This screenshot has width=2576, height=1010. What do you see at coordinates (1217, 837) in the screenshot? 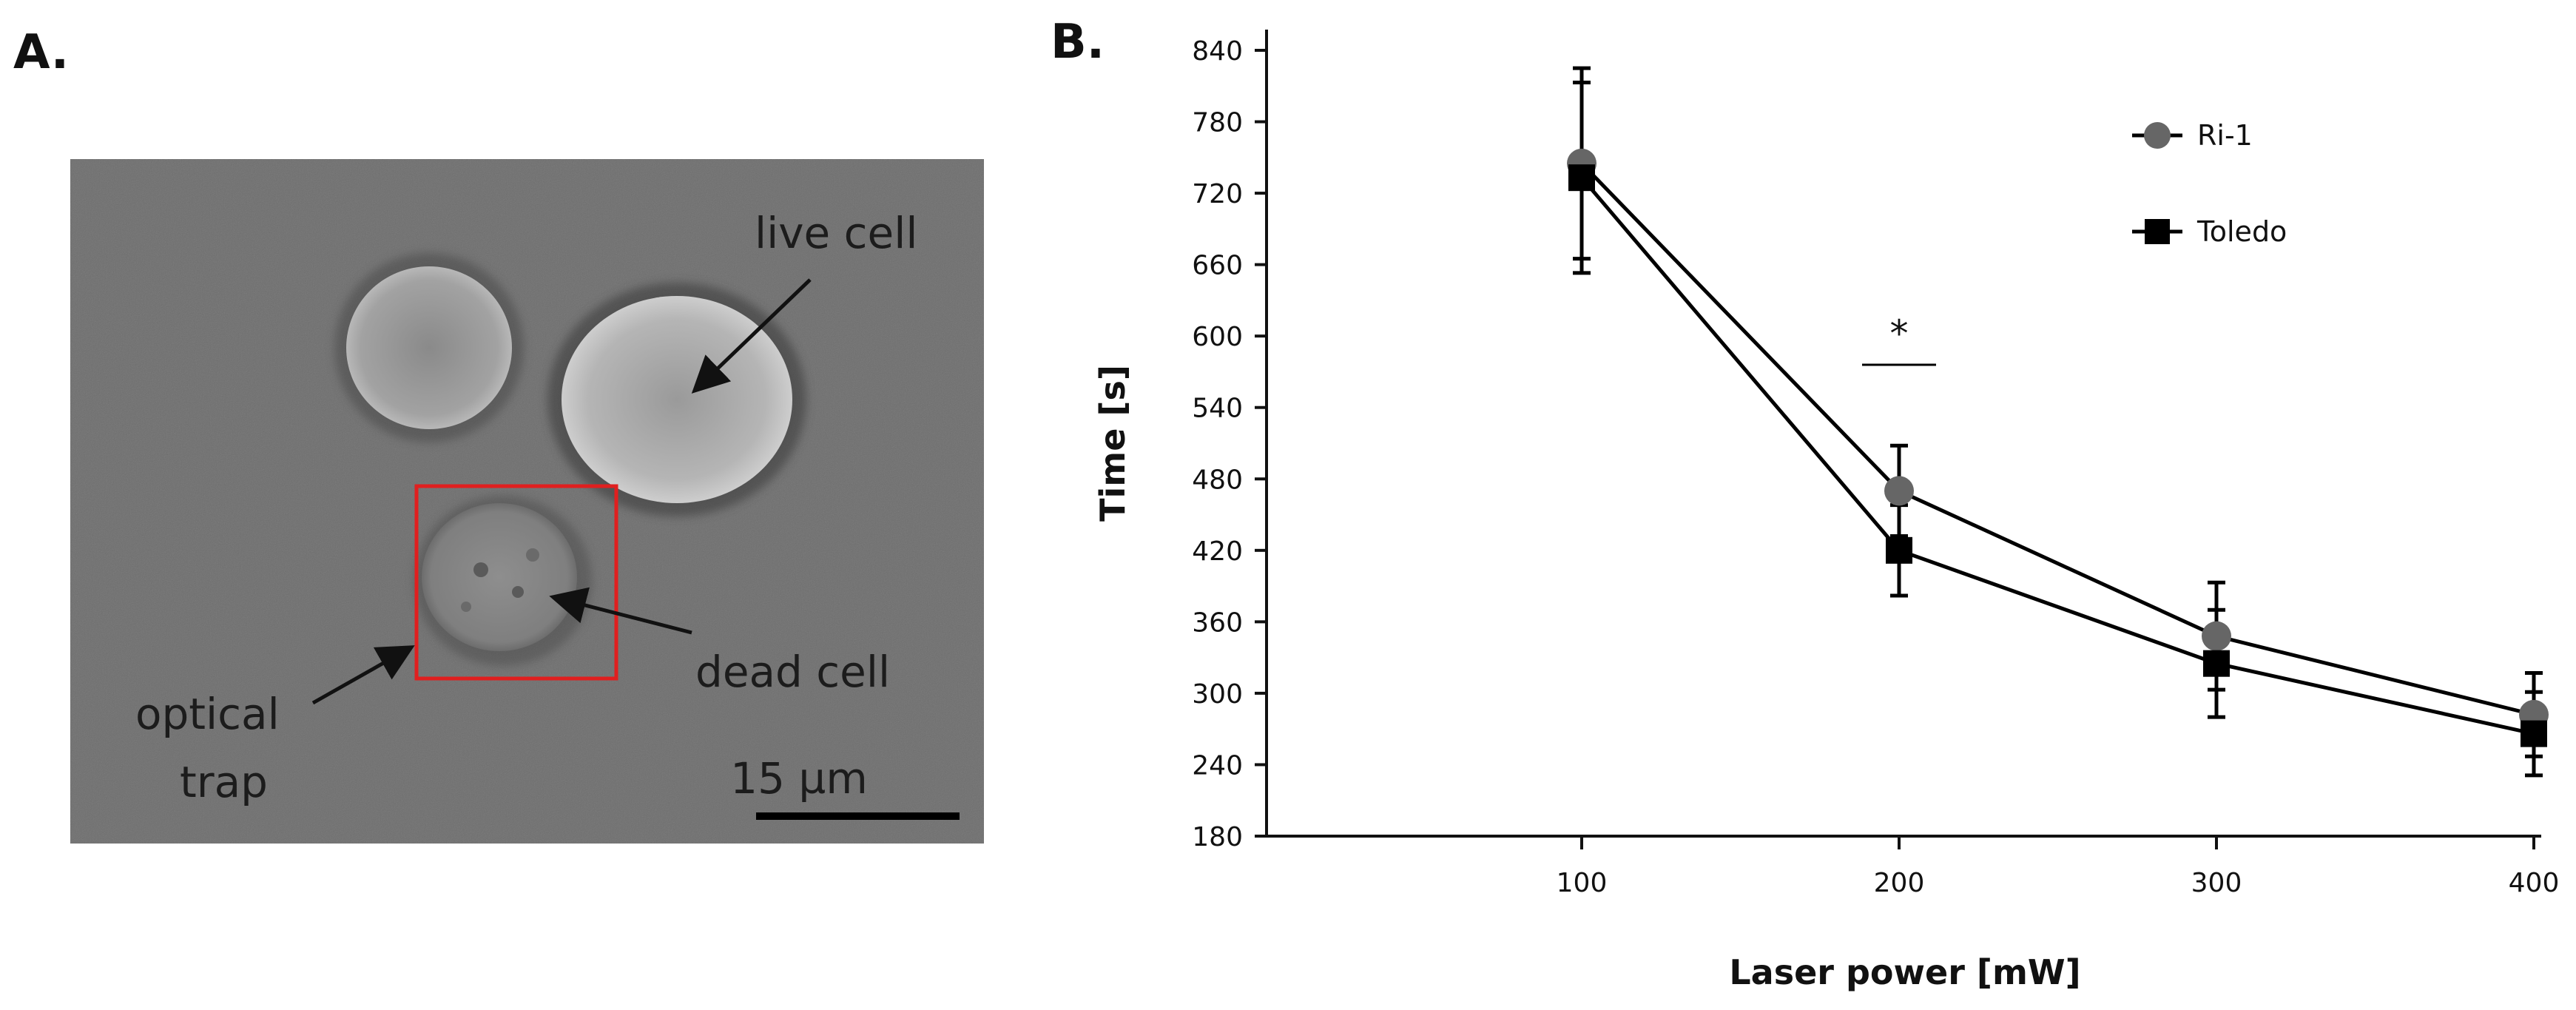
I see `y-tick-label: 180` at bounding box center [1217, 837].